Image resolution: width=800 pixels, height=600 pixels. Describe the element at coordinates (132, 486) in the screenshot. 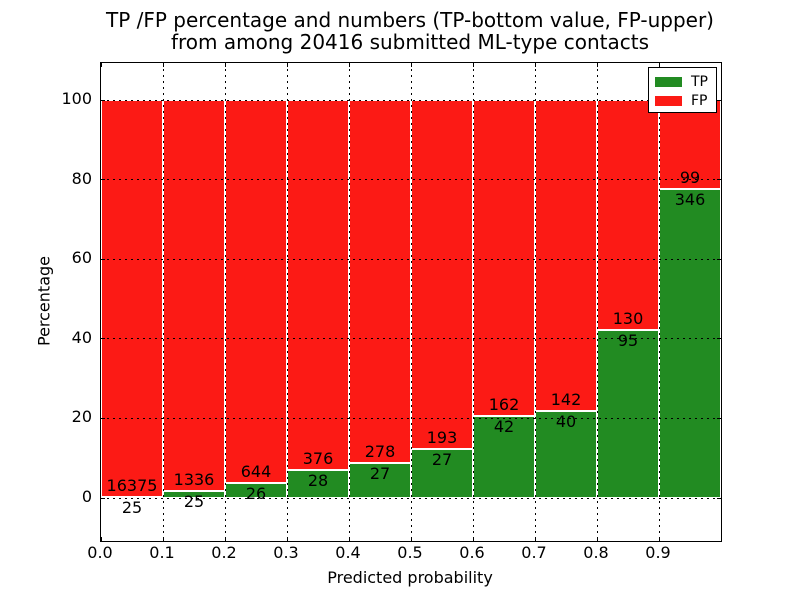

I see `fp-count-label: 16375` at that location.